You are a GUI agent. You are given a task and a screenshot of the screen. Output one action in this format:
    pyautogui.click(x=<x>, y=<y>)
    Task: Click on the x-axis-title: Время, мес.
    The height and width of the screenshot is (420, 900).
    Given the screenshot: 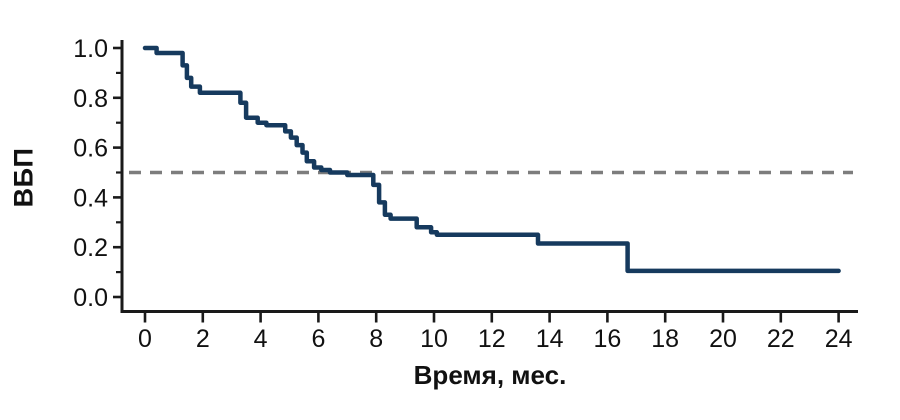 What is the action you would take?
    pyautogui.click(x=490, y=375)
    